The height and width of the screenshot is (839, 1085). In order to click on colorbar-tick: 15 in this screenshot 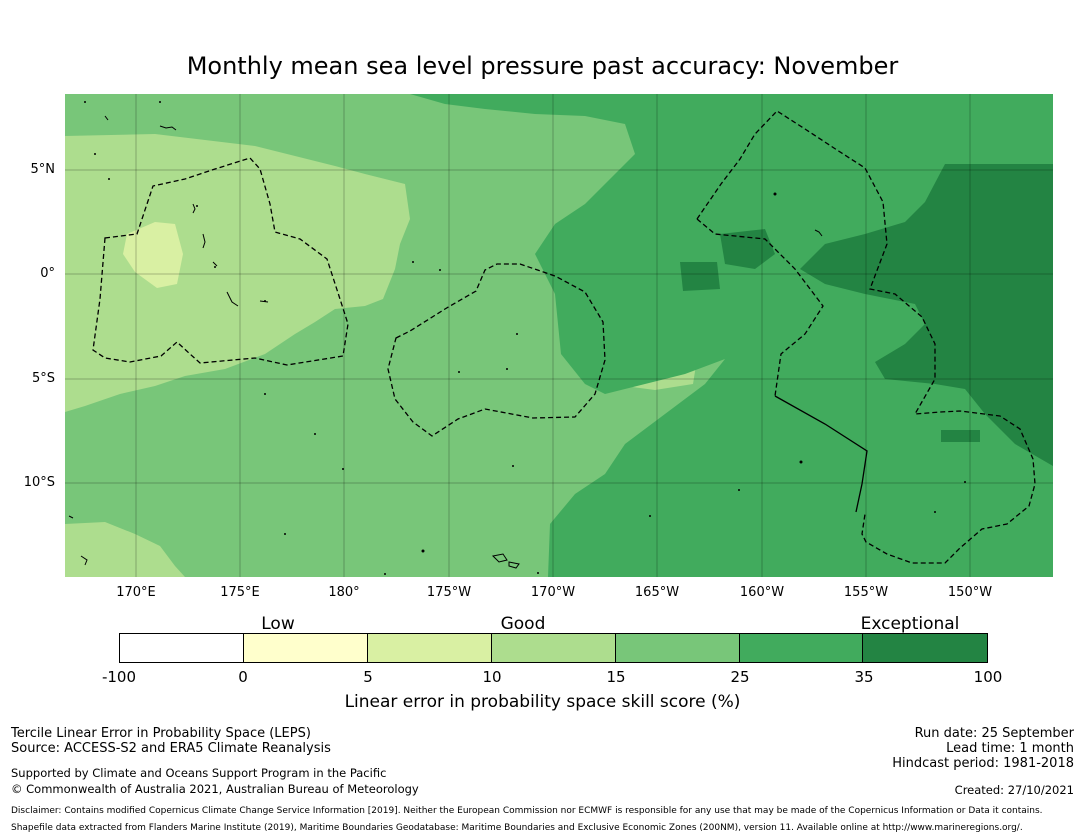, I will do `click(616, 677)`.